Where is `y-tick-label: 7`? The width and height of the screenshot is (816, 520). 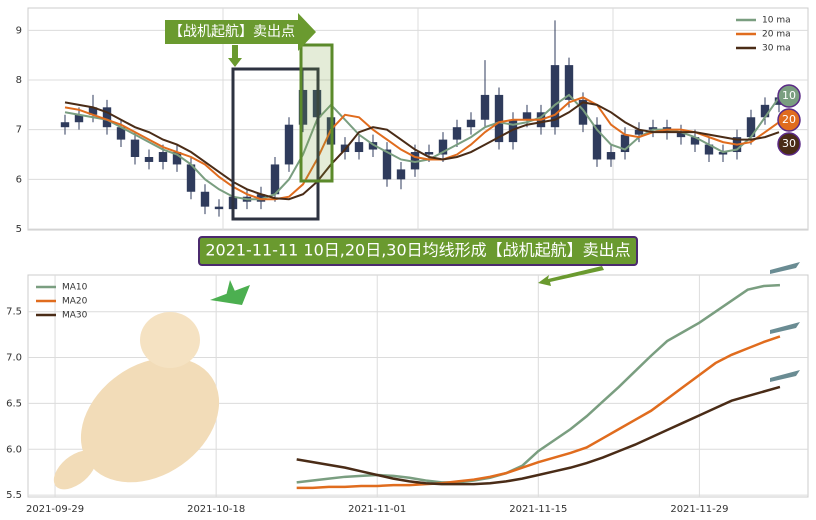
y-tick-label: 7 is located at coordinates (19, 130).